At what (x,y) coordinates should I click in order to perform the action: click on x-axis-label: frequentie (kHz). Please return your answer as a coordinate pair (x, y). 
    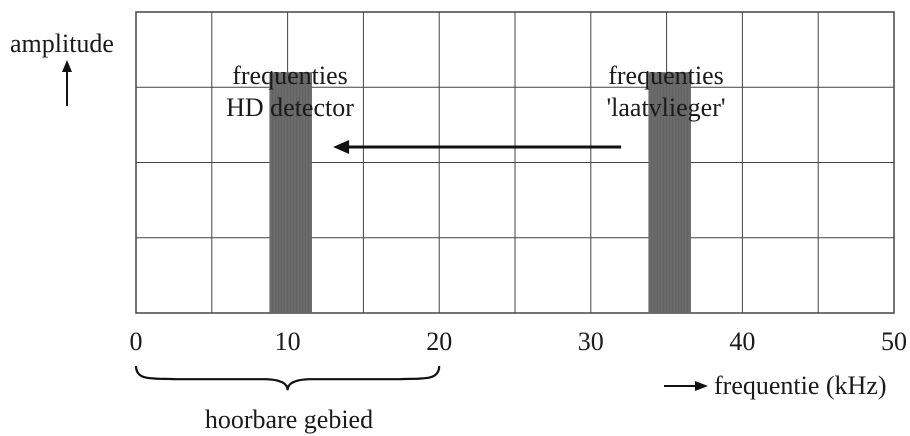
    Looking at the image, I should click on (800, 385).